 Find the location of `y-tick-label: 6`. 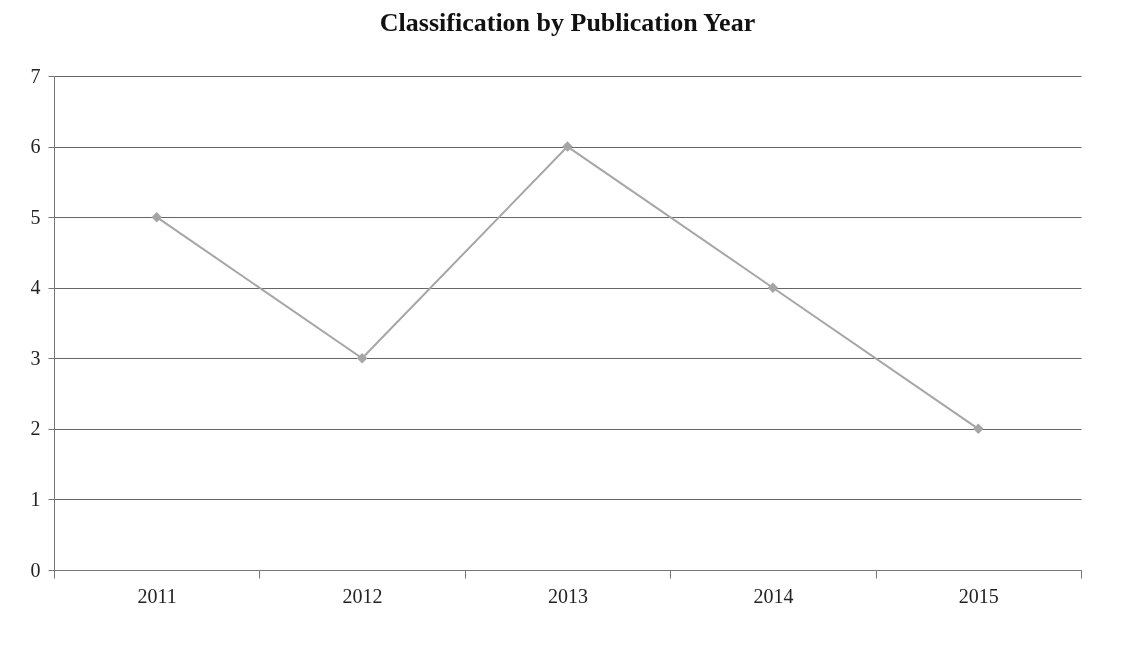

y-tick-label: 6 is located at coordinates (35, 146).